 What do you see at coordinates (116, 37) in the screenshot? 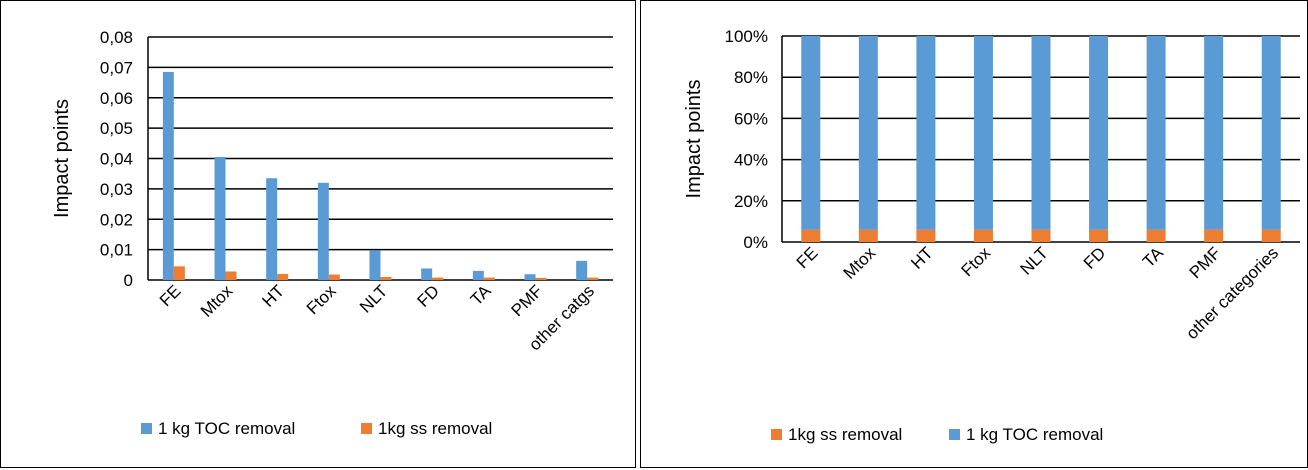
I see `y-tick-label: 0,08` at bounding box center [116, 37].